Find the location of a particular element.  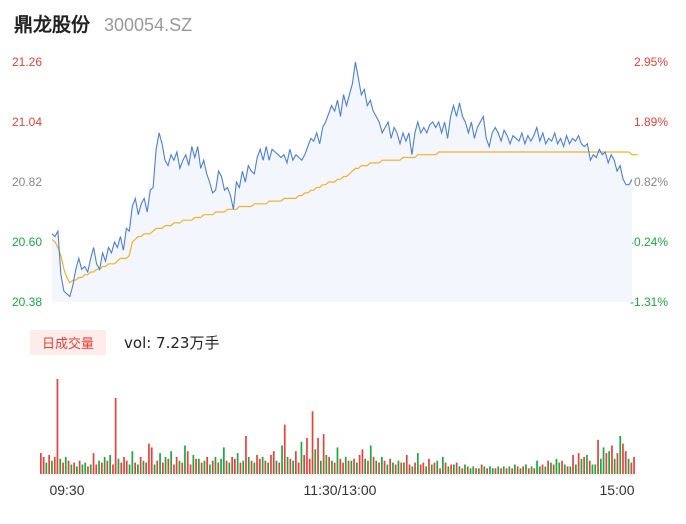

volume-tab: 日成交量 is located at coordinates (68, 342).